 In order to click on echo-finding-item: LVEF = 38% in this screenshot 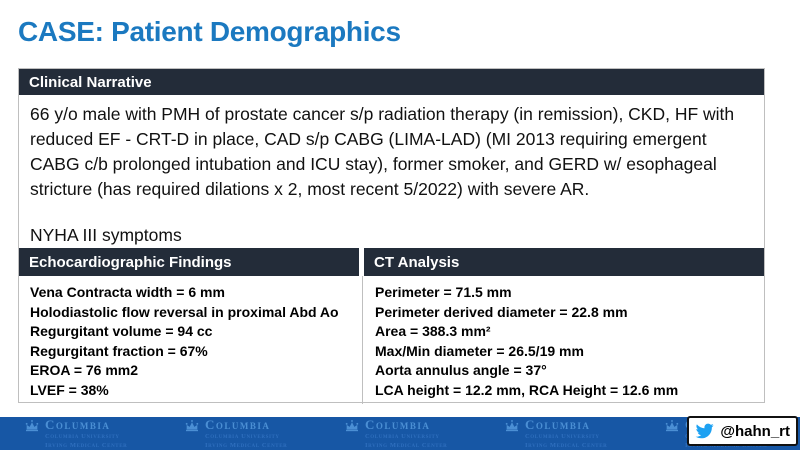, I will do `click(69, 389)`.